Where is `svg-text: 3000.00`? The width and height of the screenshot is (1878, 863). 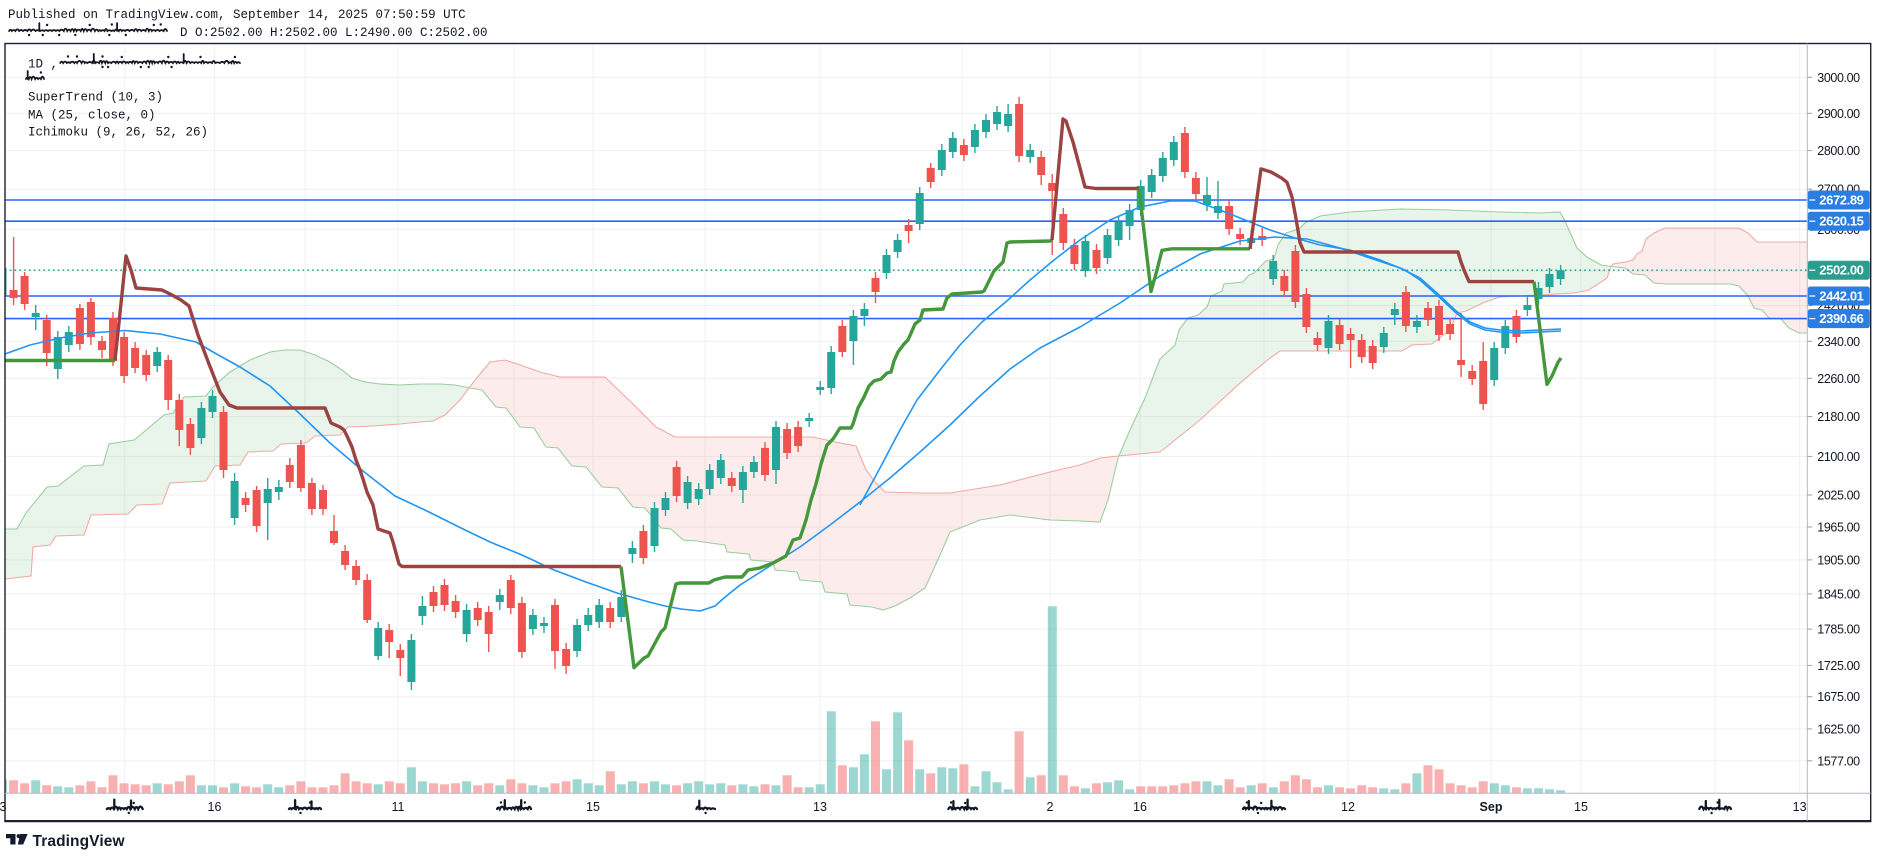 svg-text: 3000.00 is located at coordinates (1838, 78).